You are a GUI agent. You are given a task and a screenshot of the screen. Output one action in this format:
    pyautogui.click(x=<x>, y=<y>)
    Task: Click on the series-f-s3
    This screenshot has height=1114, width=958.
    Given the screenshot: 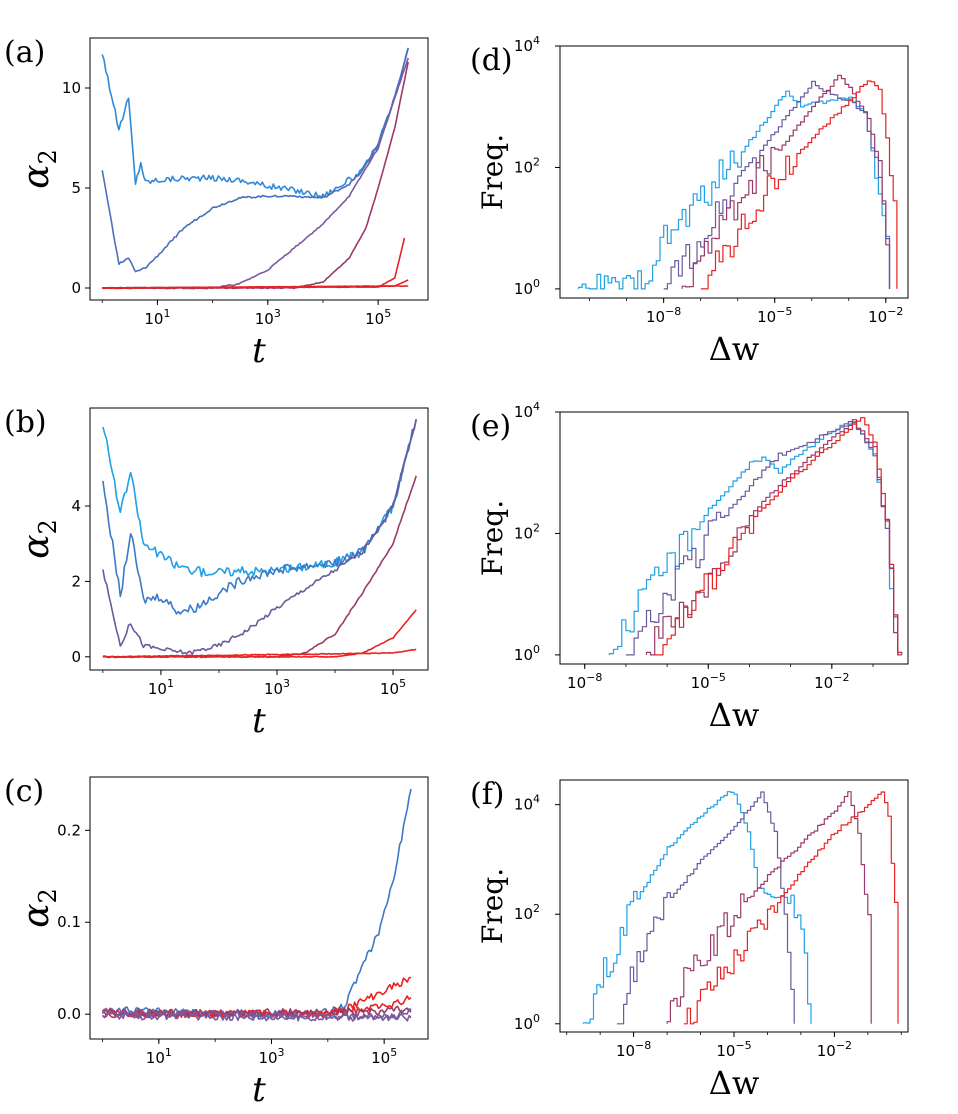 What is the action you would take?
    pyautogui.click(x=769, y=907)
    